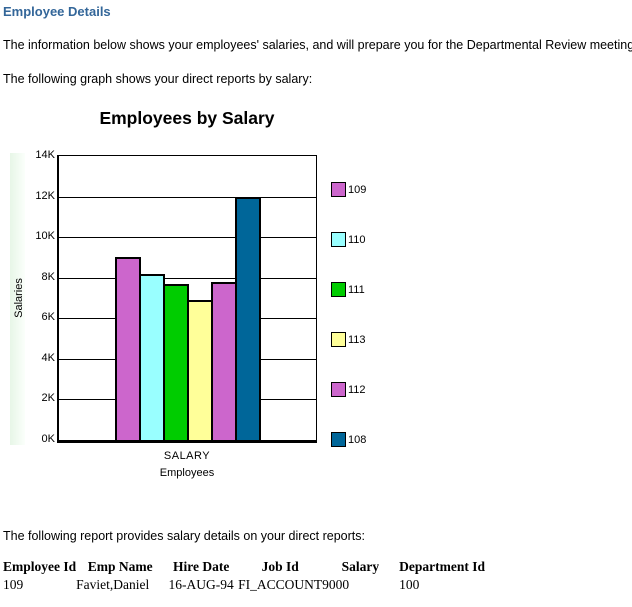 The width and height of the screenshot is (632, 607). Describe the element at coordinates (48, 439) in the screenshot. I see `y-tick-label: 0K` at that location.